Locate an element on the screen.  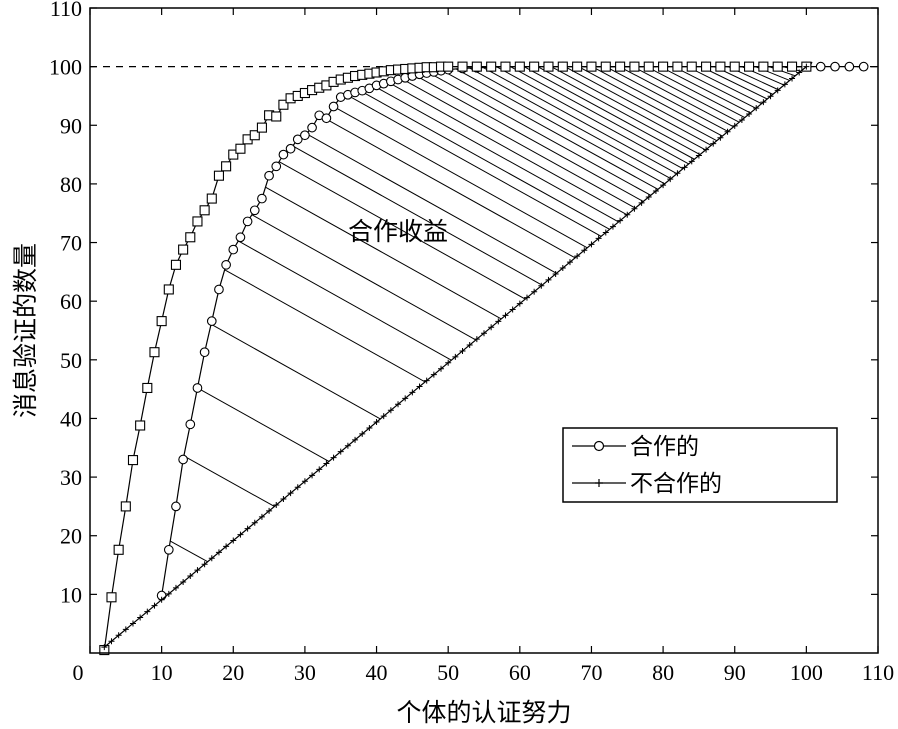
legend: 合作的 不合作的 is located at coordinates (700, 465).